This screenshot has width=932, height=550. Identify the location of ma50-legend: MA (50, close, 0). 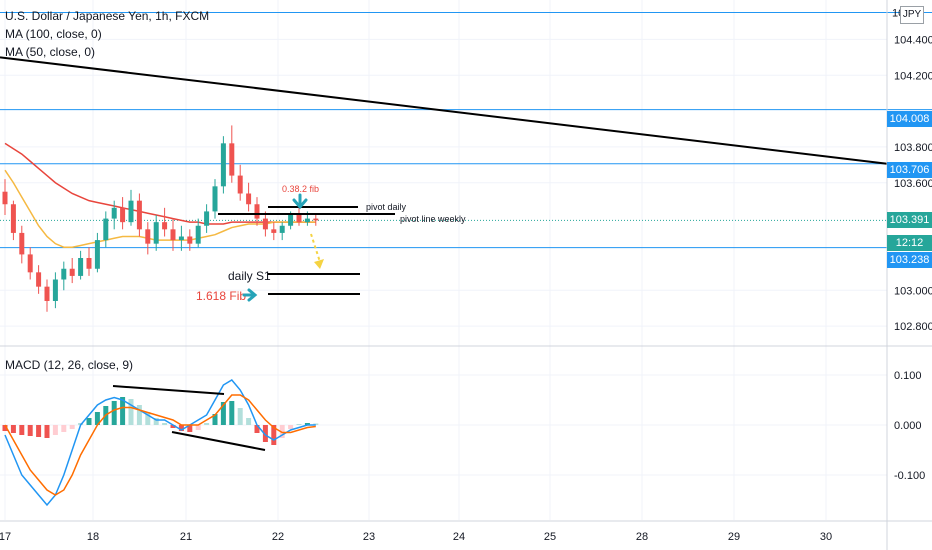
(50, 52).